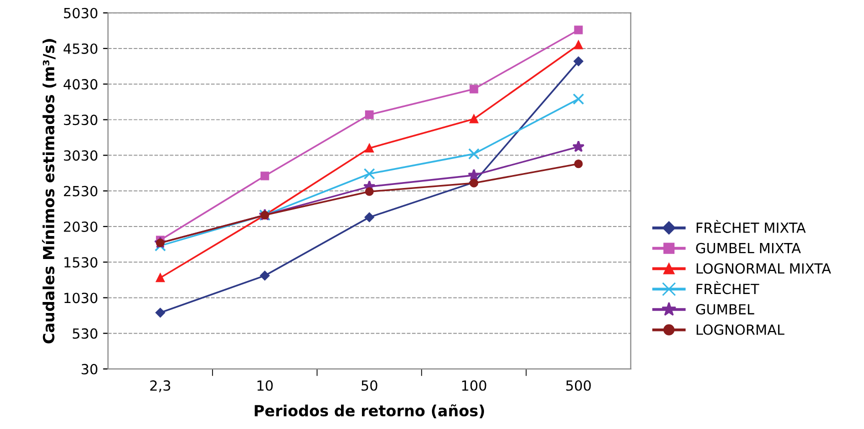 This screenshot has height=429, width=864. I want to click on y-tick-label: 530, so click(85, 333).